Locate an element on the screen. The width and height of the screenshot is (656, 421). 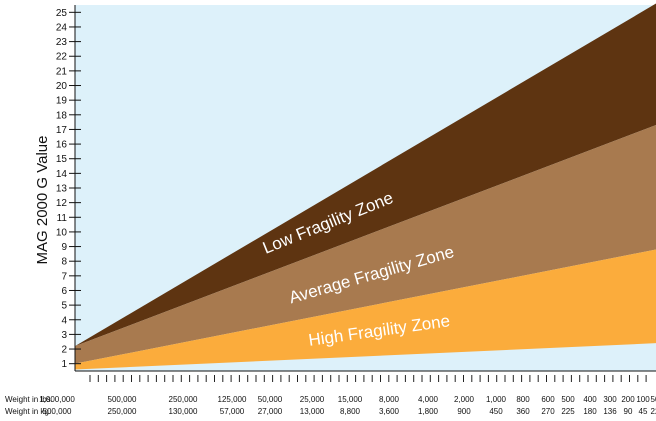
y-tick-label: 25 is located at coordinates (62, 13).